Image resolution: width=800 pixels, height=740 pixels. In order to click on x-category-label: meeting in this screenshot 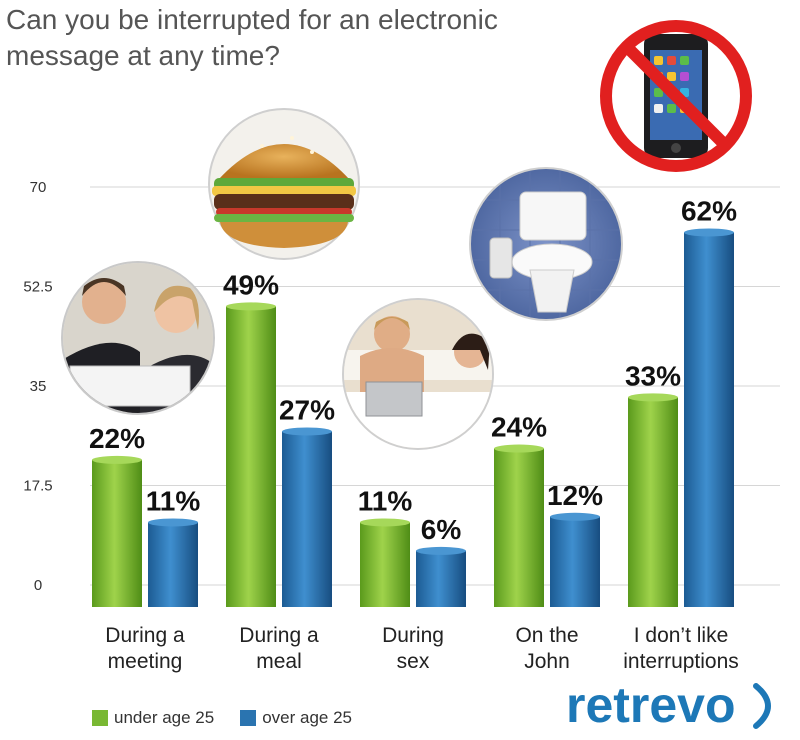, I will do `click(145, 661)`.